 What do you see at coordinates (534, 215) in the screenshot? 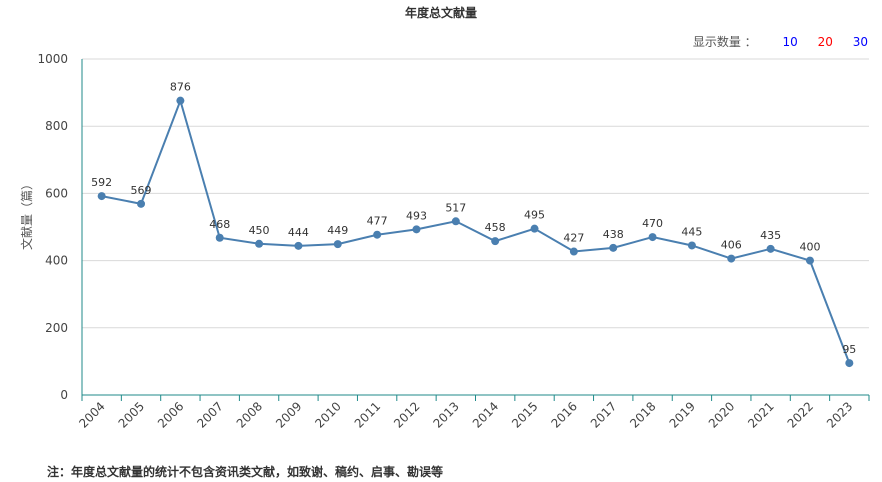
I see `data-label: 495` at bounding box center [534, 215].